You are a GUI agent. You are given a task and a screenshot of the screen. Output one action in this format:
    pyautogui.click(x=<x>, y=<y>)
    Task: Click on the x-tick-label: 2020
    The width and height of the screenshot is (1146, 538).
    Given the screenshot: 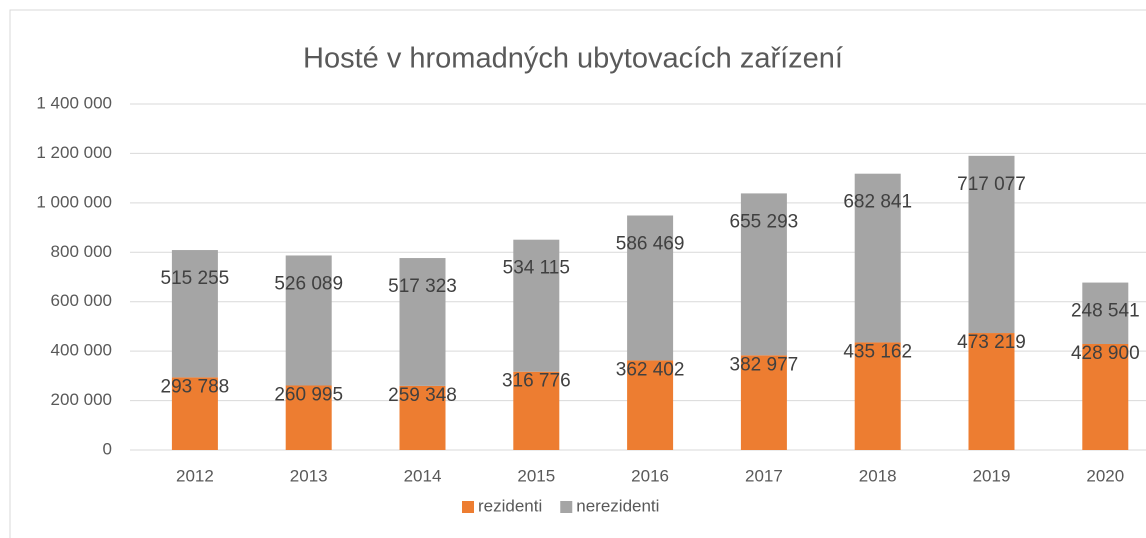 What is the action you would take?
    pyautogui.click(x=1105, y=475)
    